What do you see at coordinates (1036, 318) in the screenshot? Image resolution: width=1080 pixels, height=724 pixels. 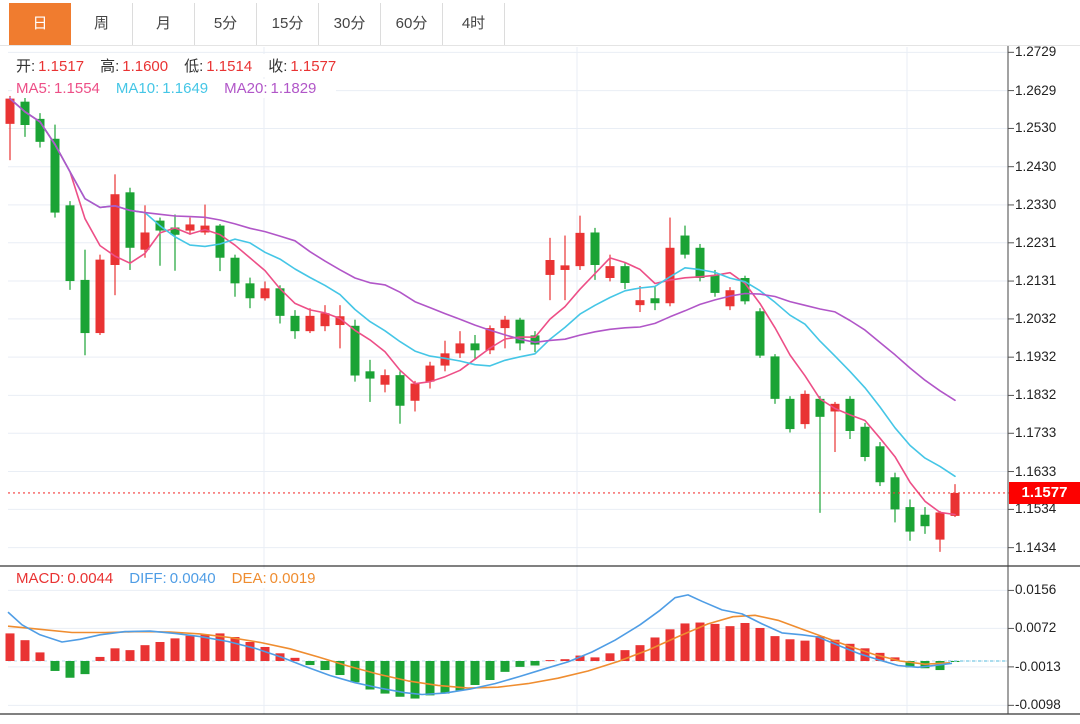 I see `price-tick-label: 1.2032` at bounding box center [1036, 318].